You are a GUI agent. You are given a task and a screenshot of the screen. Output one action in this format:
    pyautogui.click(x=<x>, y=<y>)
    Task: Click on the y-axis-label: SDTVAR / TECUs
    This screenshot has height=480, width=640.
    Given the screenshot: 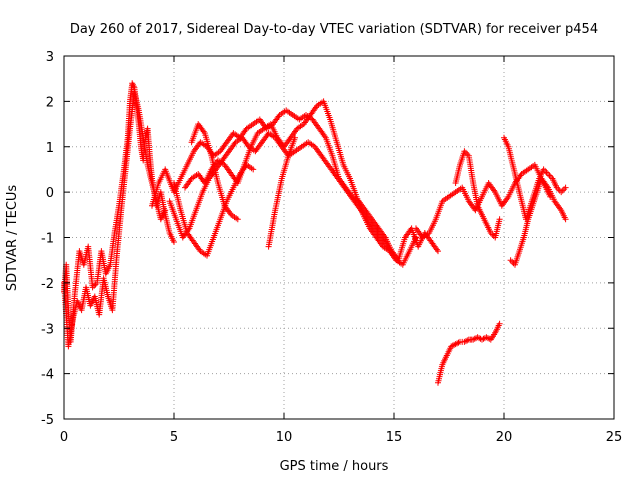 What is the action you would take?
    pyautogui.click(x=12, y=238)
    